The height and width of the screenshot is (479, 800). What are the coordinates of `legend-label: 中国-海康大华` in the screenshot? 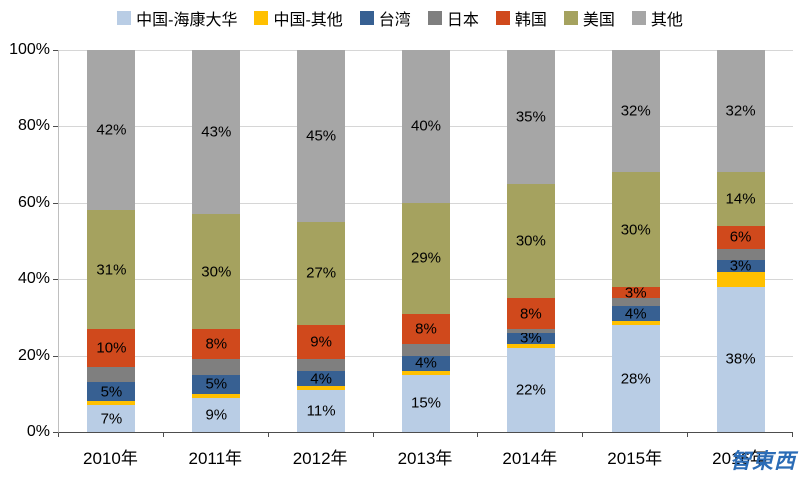 It's located at (187, 20).